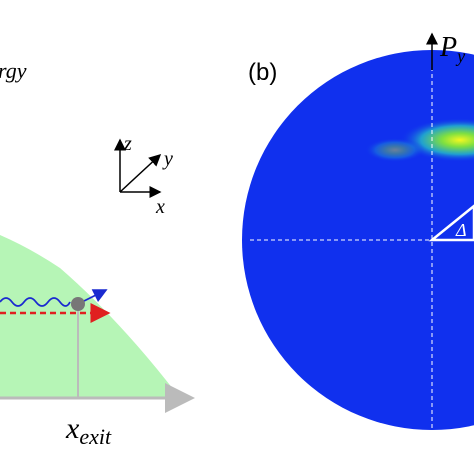 Image resolution: width=474 pixels, height=474 pixels. What do you see at coordinates (138, 168) in the screenshot?
I see `axes-icon` at bounding box center [138, 168].